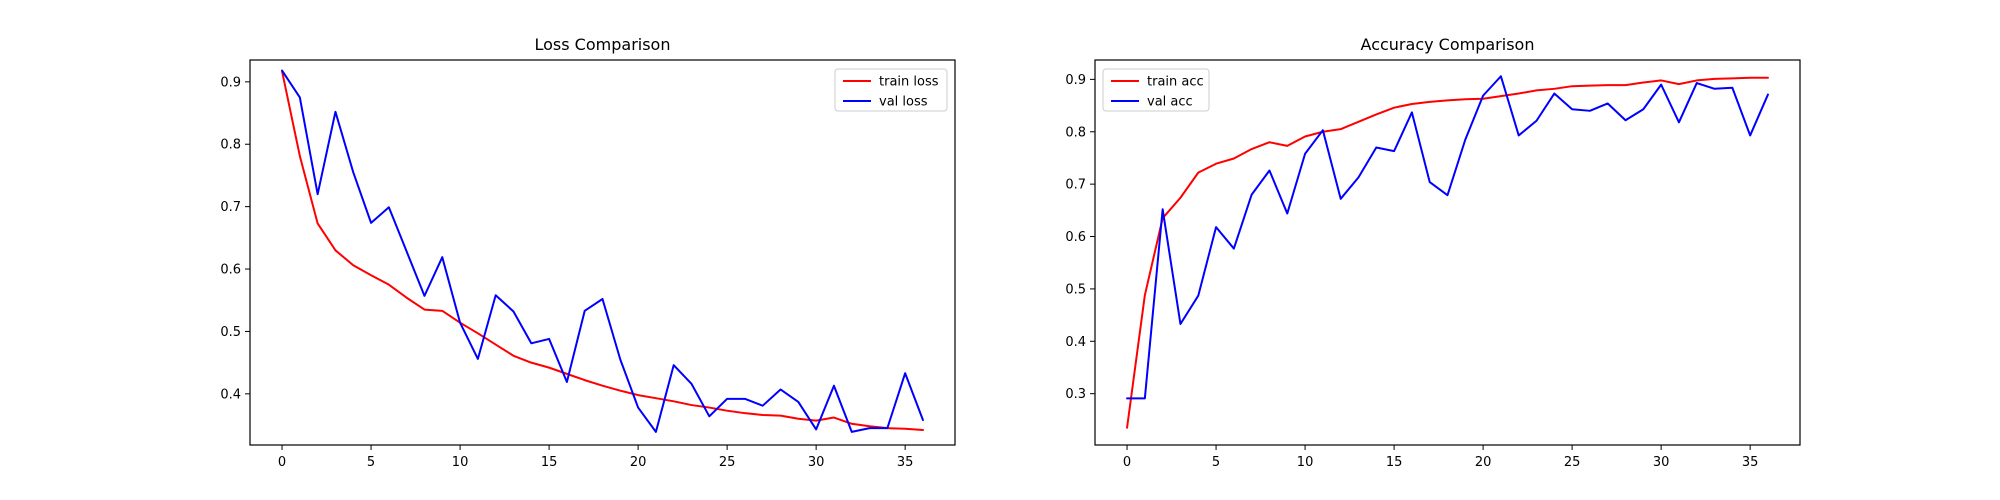 This screenshot has height=500, width=2000. I want to click on chart-title: Accuracy Comparison, so click(1448, 44).